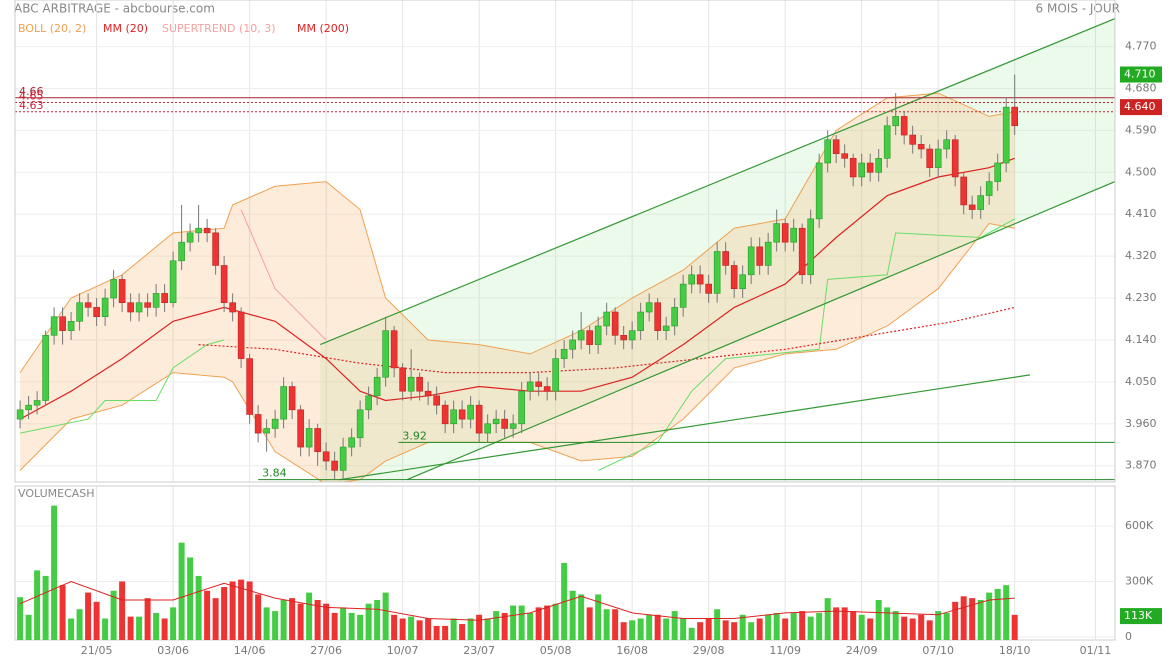 This screenshot has height=662, width=1170. Describe the element at coordinates (326, 650) in the screenshot. I see `x-tick-label: 27/06` at that location.